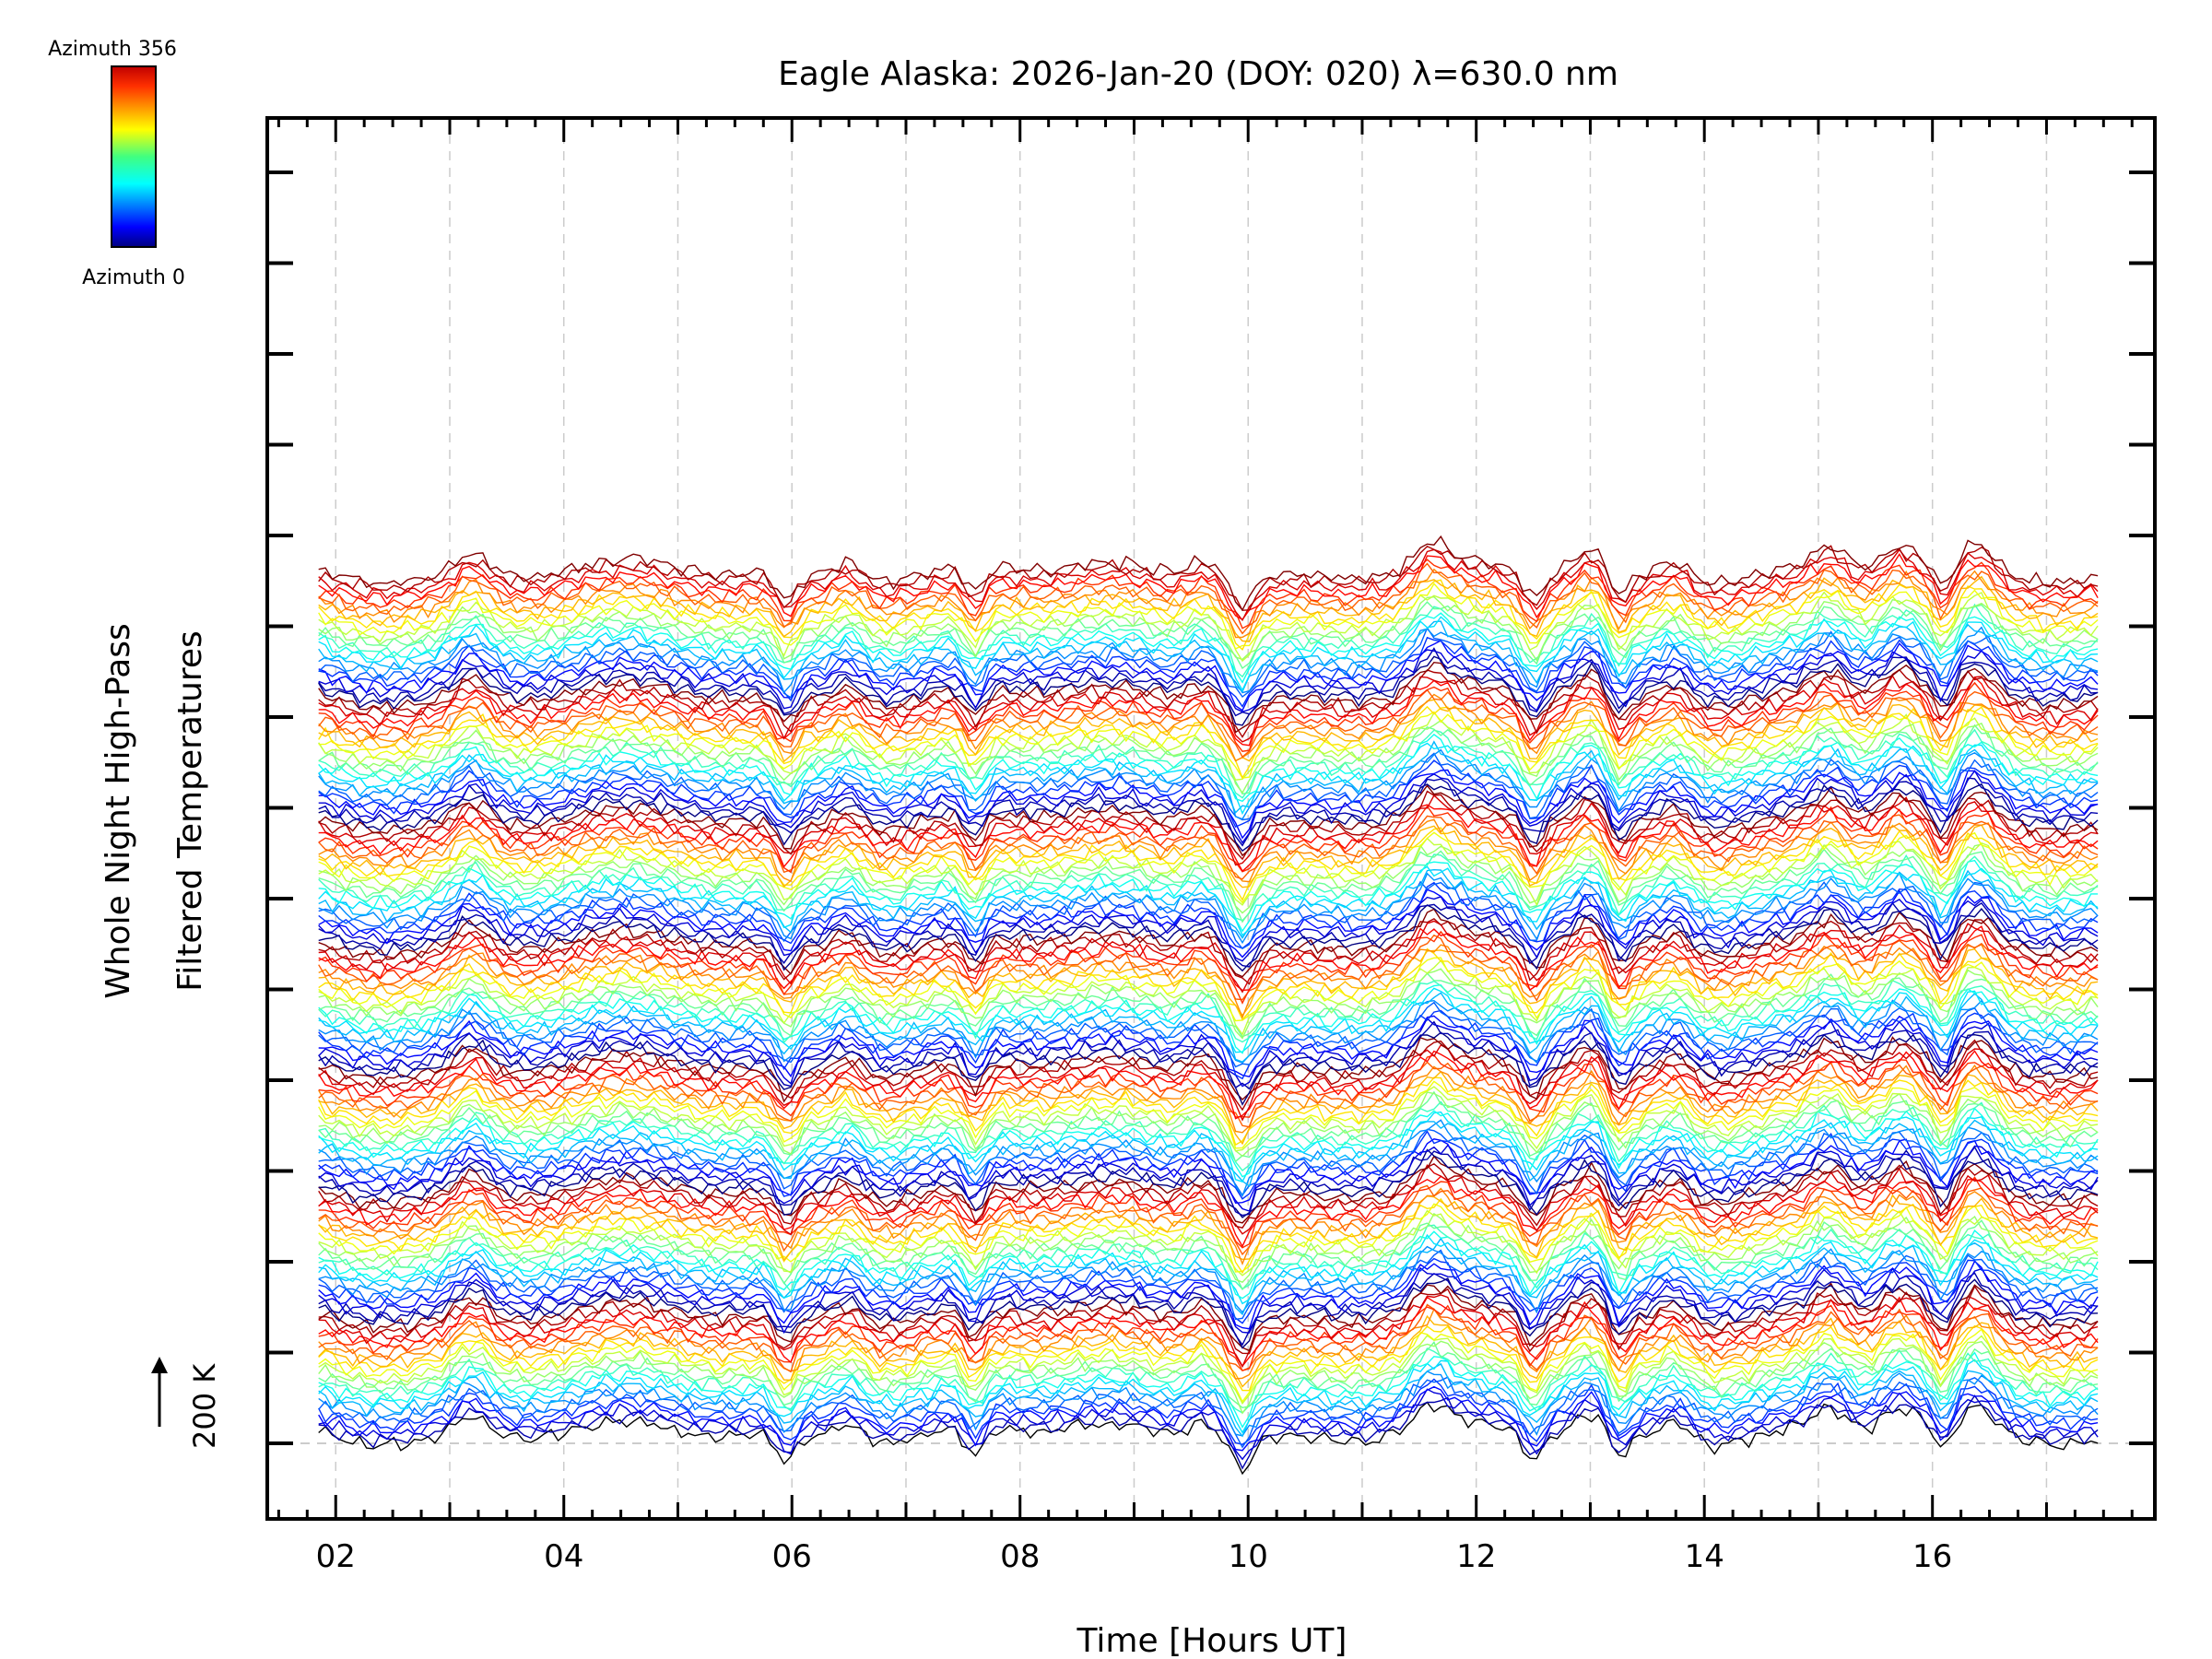 The height and width of the screenshot is (1659, 2212). Describe the element at coordinates (336, 1556) in the screenshot. I see `x-tick-label-02: 02` at that location.